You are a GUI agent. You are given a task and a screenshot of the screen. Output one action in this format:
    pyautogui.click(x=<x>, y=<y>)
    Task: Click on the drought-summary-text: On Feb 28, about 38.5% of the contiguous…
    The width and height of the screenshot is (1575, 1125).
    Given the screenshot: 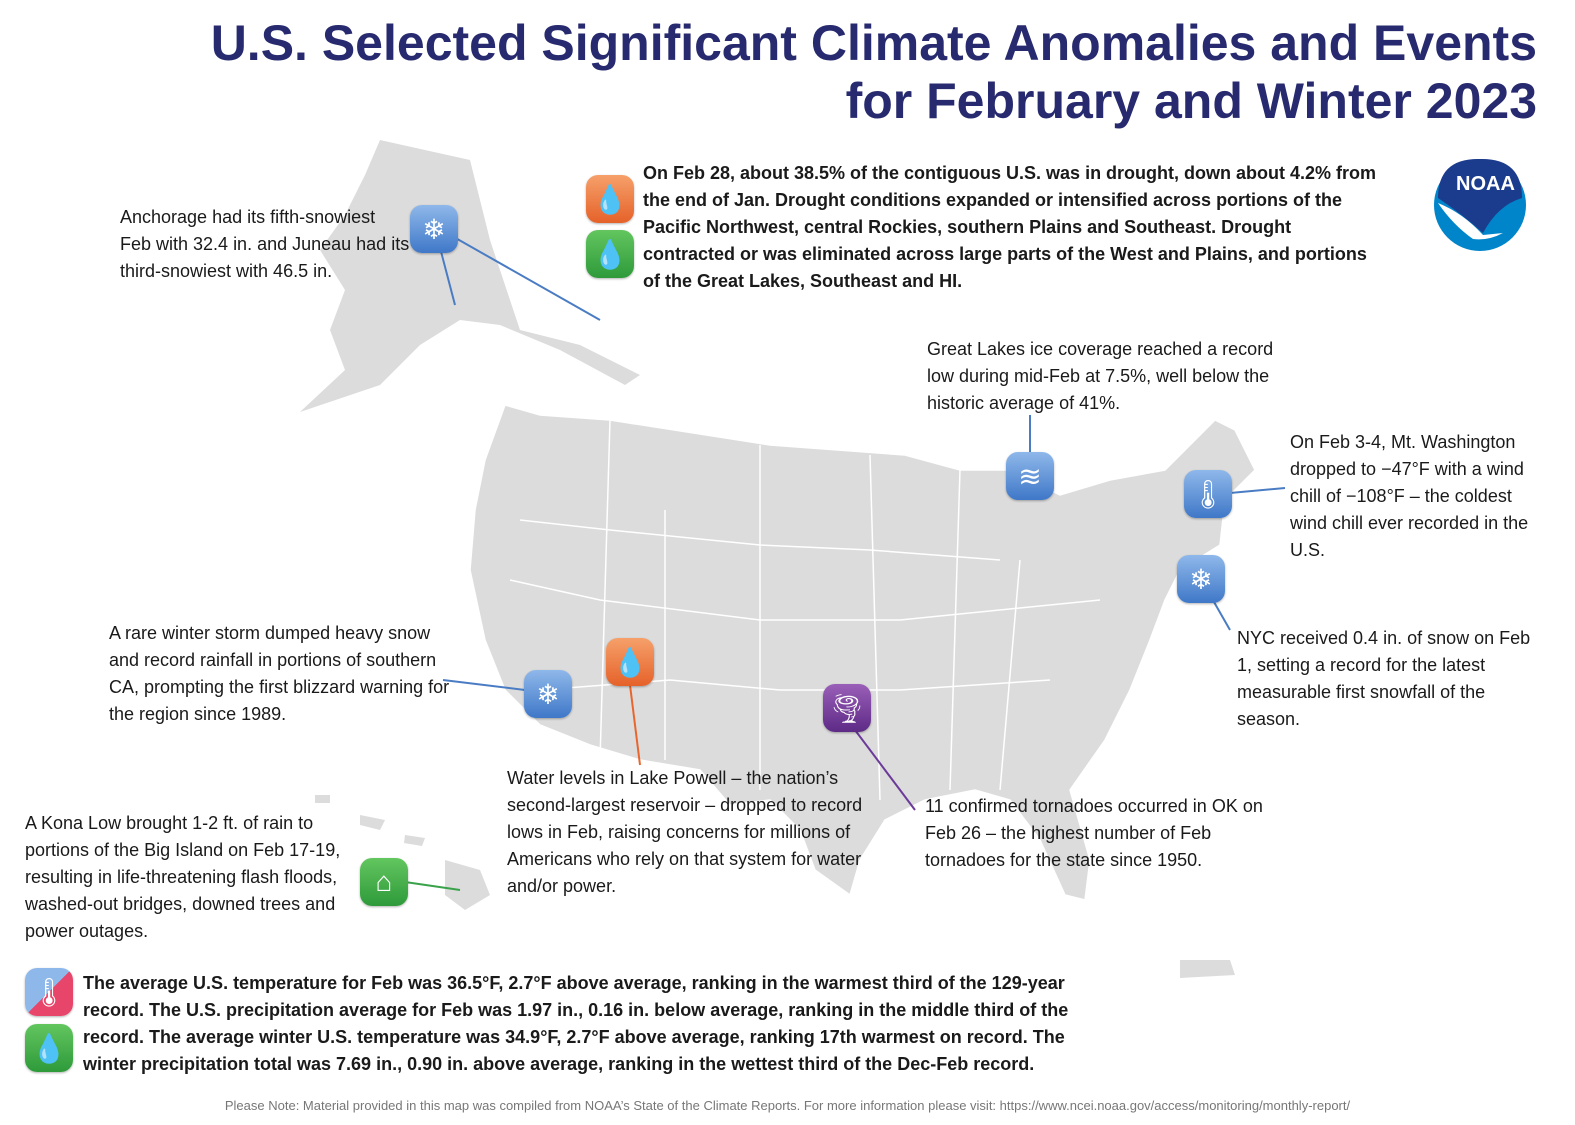 What is the action you would take?
    pyautogui.click(x=1010, y=227)
    